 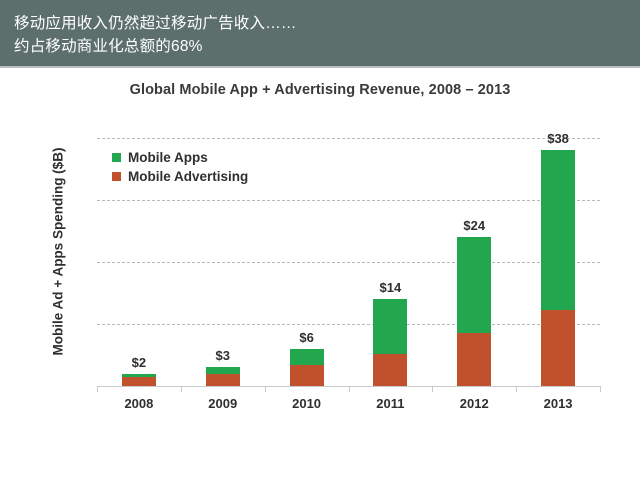 What do you see at coordinates (558, 403) in the screenshot?
I see `x-axis-tick-label-2013: 2013` at bounding box center [558, 403].